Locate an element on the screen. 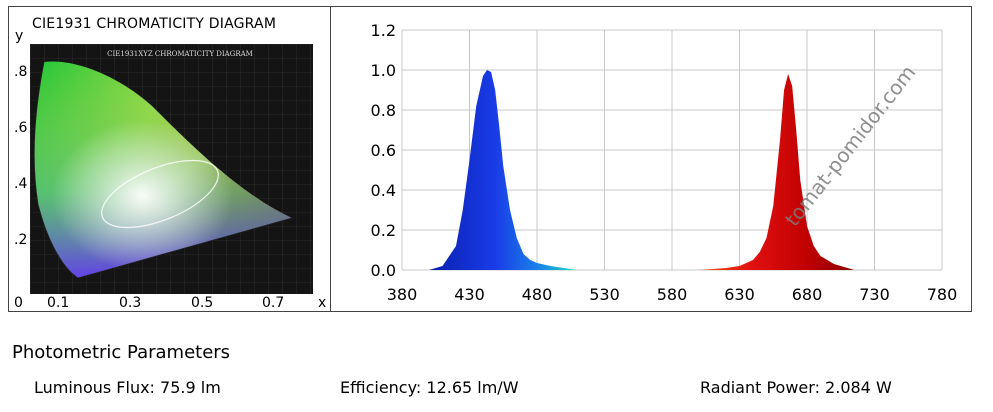 The image size is (993, 412). cie-x-tick: 0 is located at coordinates (18, 303).